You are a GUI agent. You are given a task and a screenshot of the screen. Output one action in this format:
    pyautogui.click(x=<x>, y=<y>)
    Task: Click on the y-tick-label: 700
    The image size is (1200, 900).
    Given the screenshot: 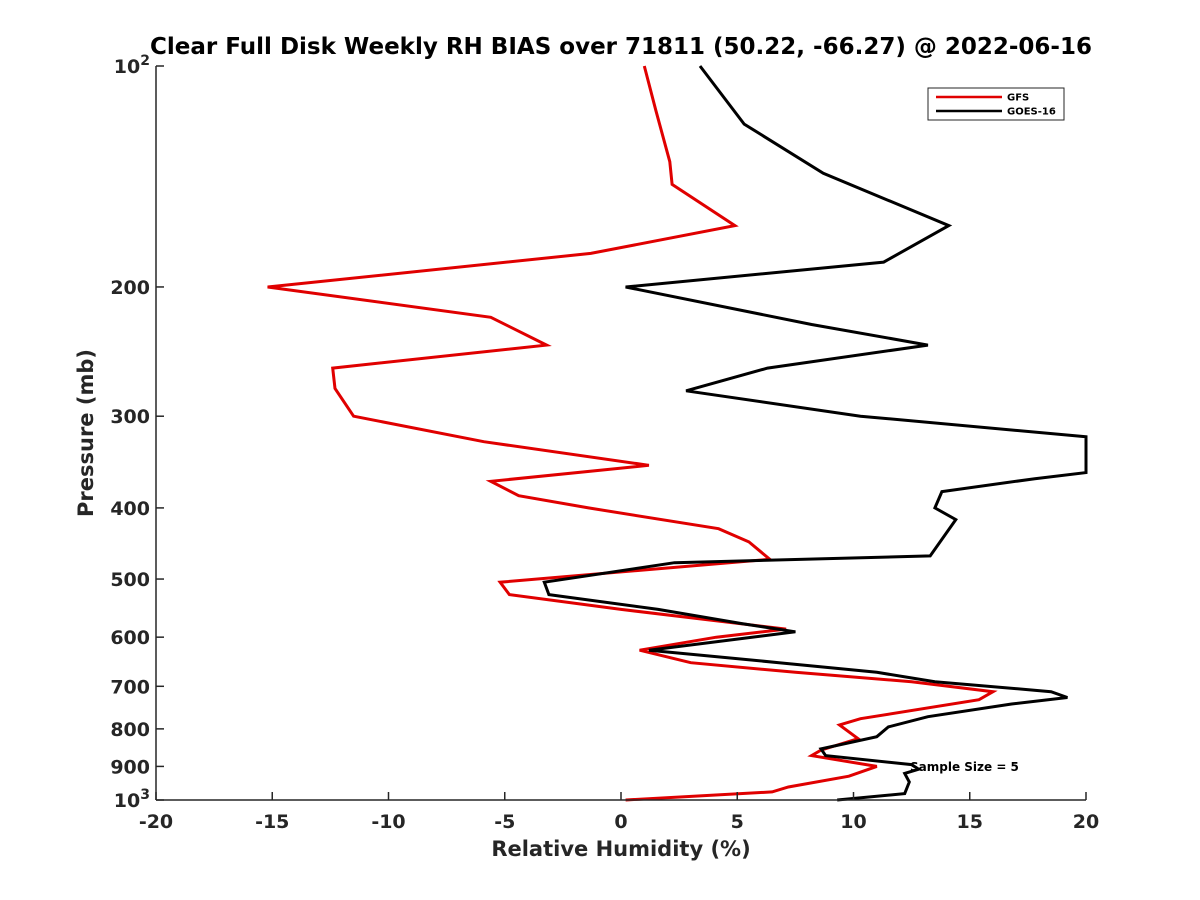 What is the action you would take?
    pyautogui.click(x=130, y=687)
    